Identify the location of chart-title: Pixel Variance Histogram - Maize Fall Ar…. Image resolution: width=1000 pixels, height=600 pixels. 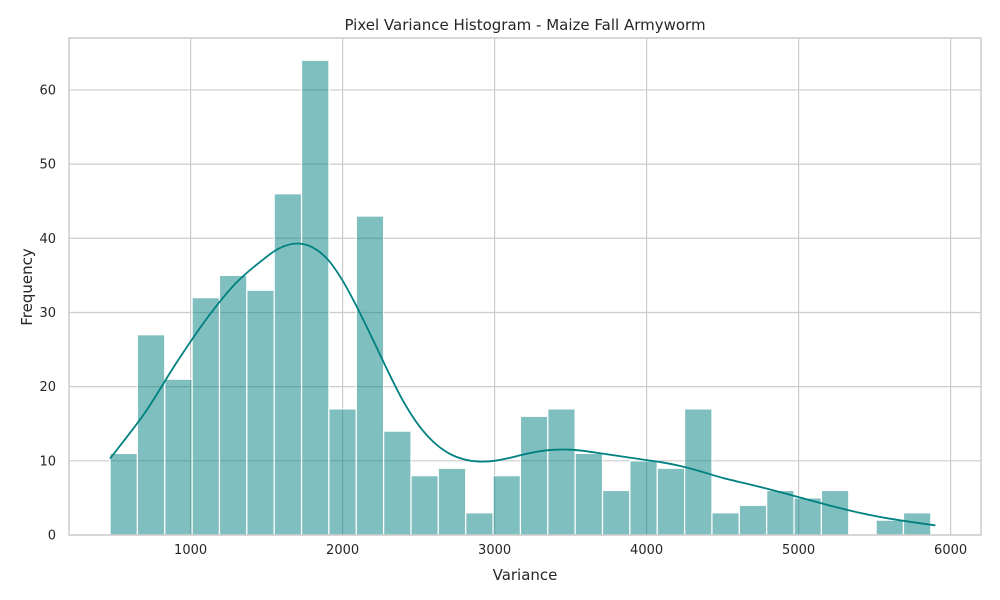
(524, 25).